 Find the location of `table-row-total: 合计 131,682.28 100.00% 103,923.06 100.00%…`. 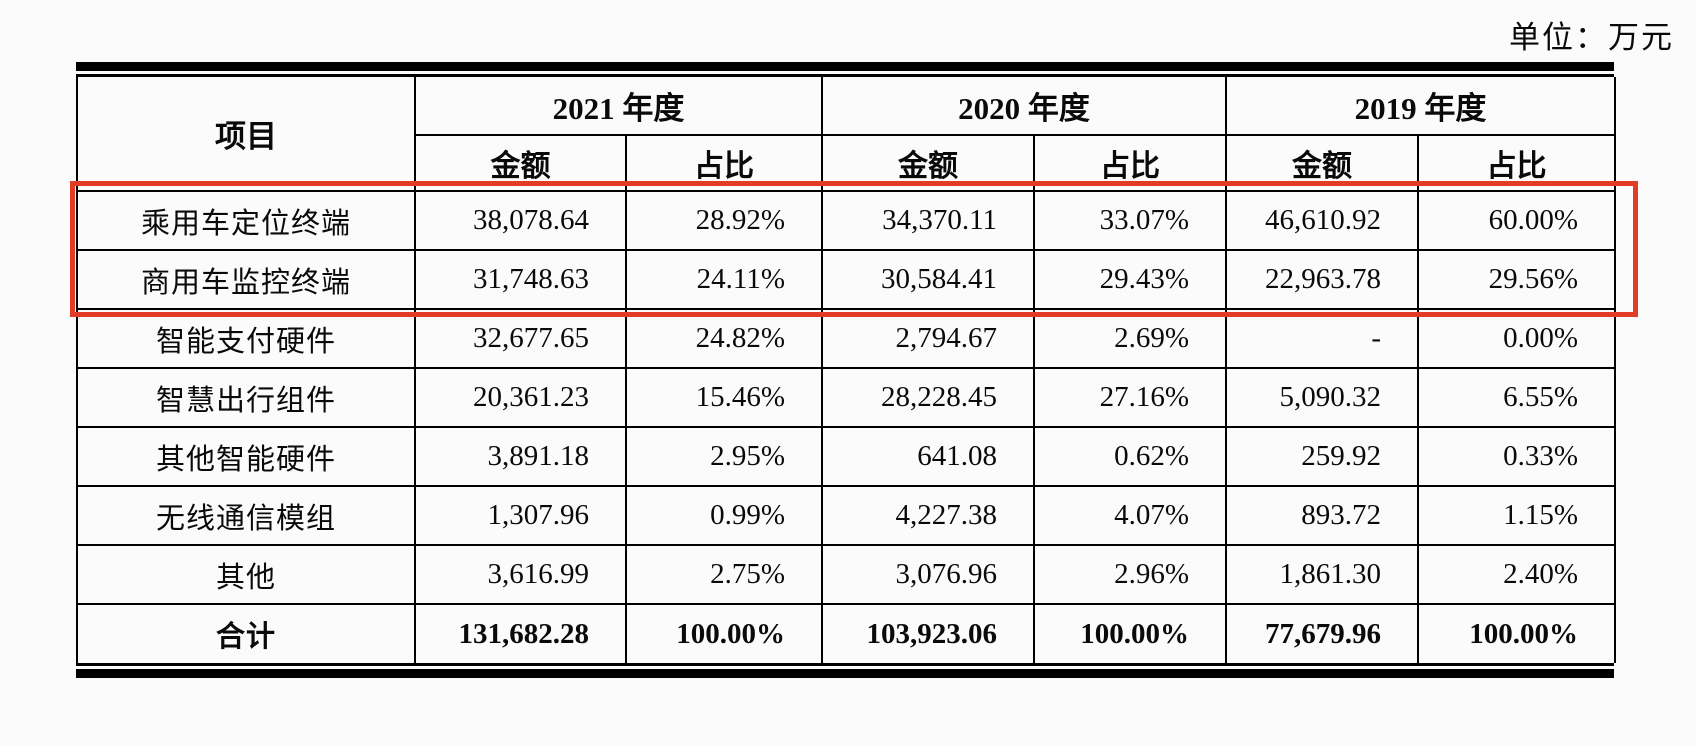

table-row-total: 合计 131,682.28 100.00% 103,923.06 100.00%… is located at coordinates (846, 633).